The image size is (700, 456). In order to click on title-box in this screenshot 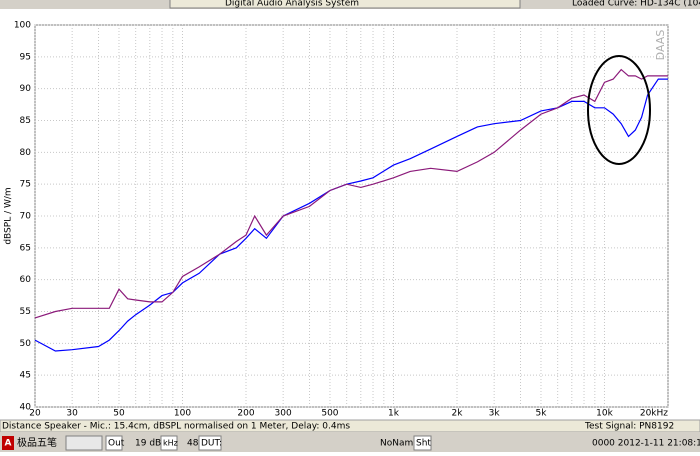, I will do `click(345, 4)`.